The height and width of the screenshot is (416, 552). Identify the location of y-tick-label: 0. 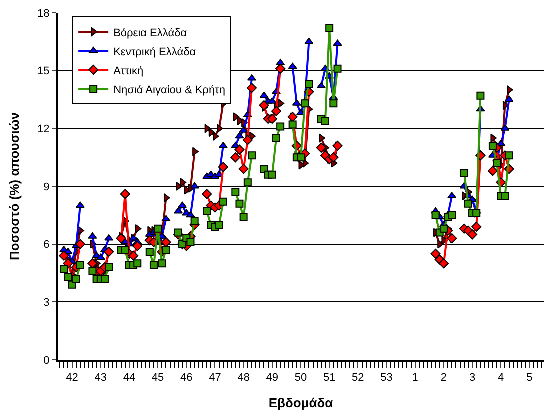
(47, 360).